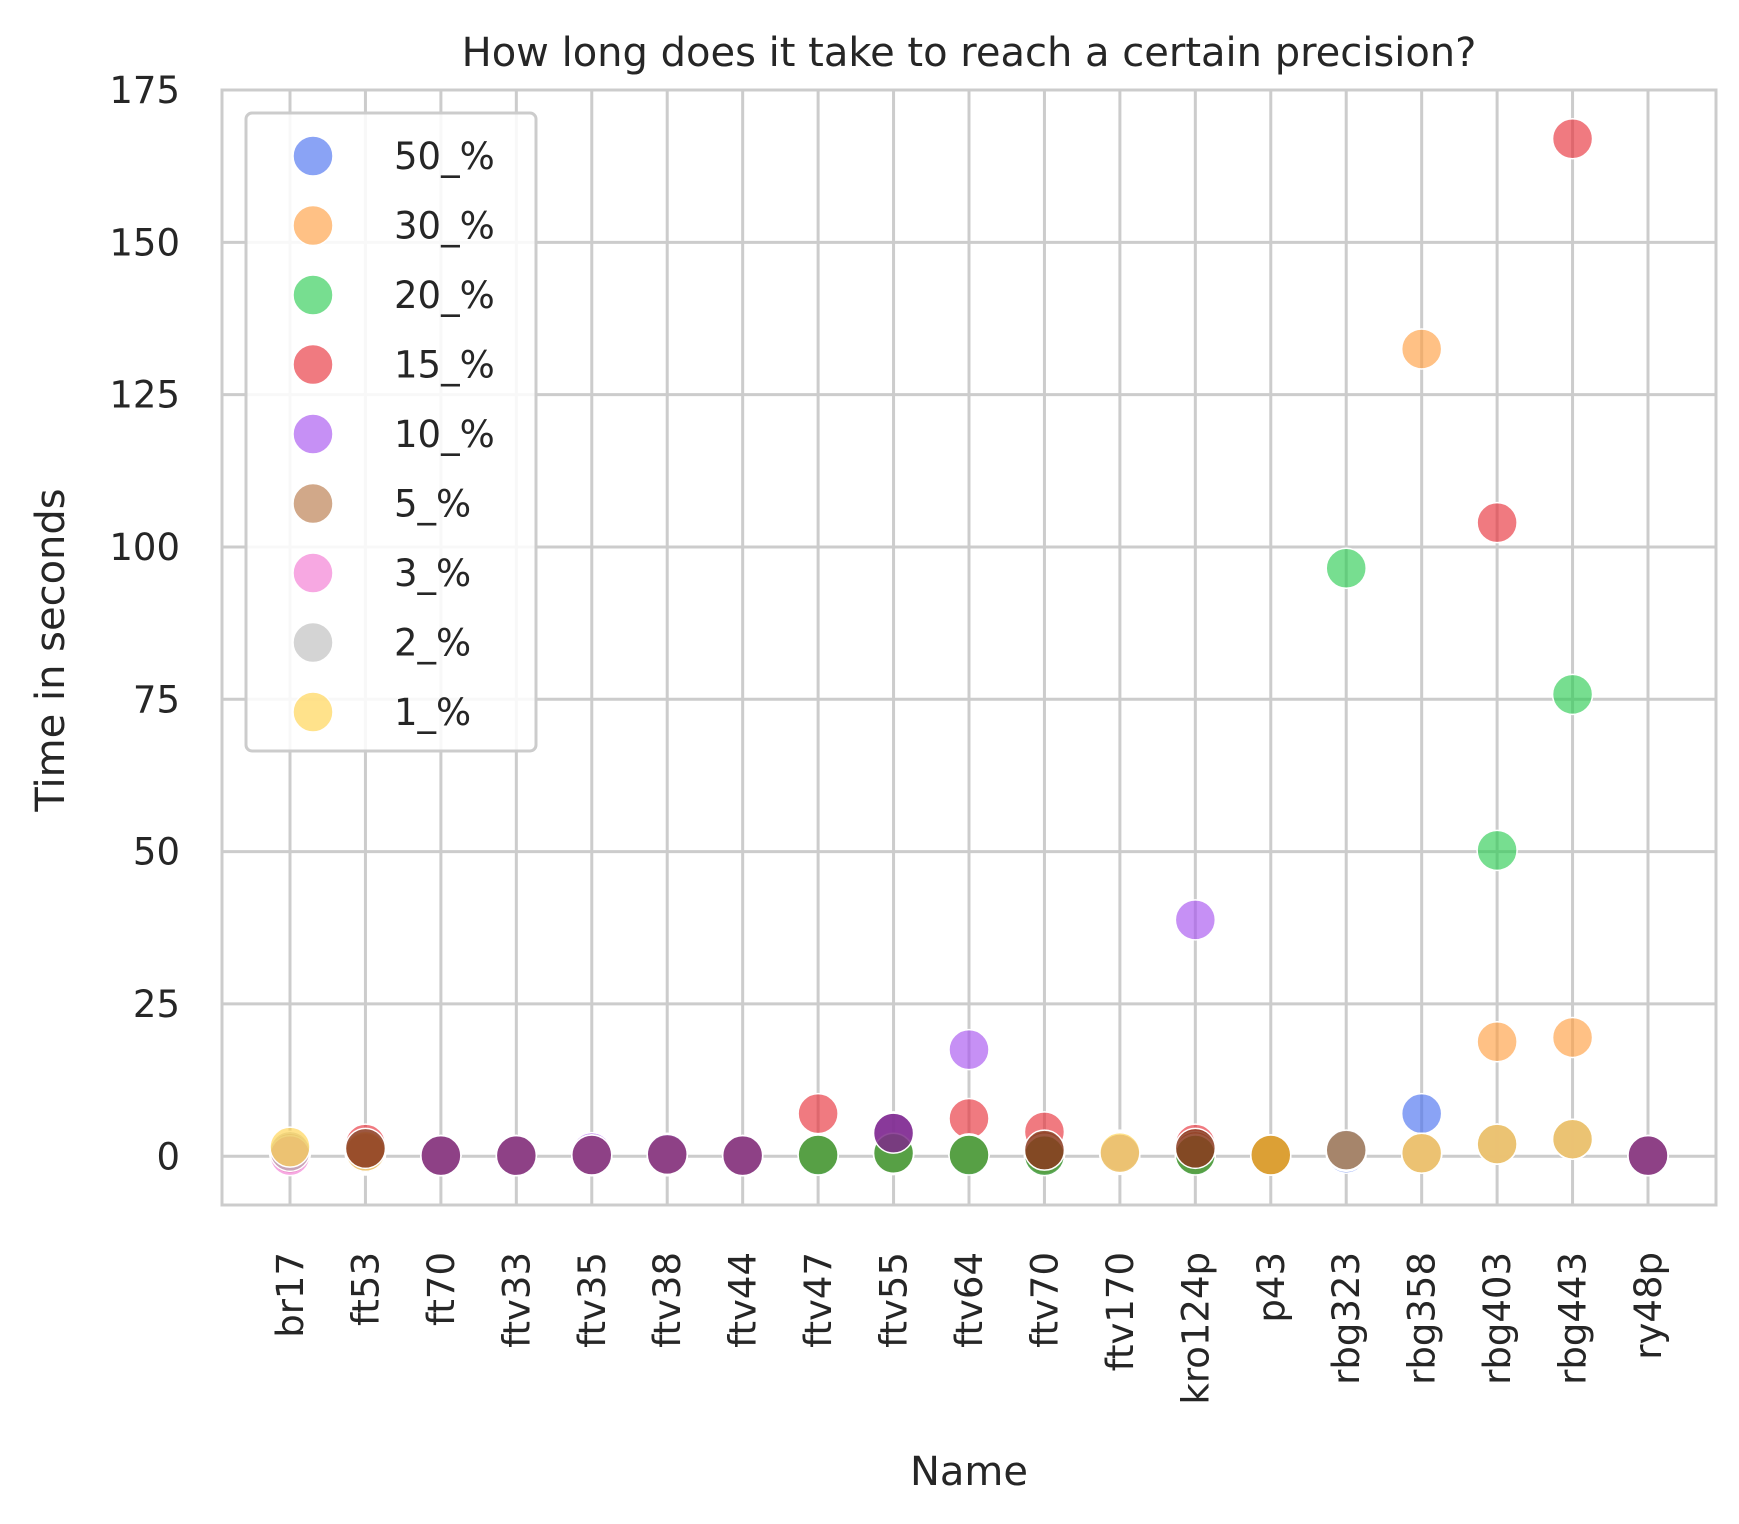  I want to click on y-tick-label: 150, so click(144, 242).